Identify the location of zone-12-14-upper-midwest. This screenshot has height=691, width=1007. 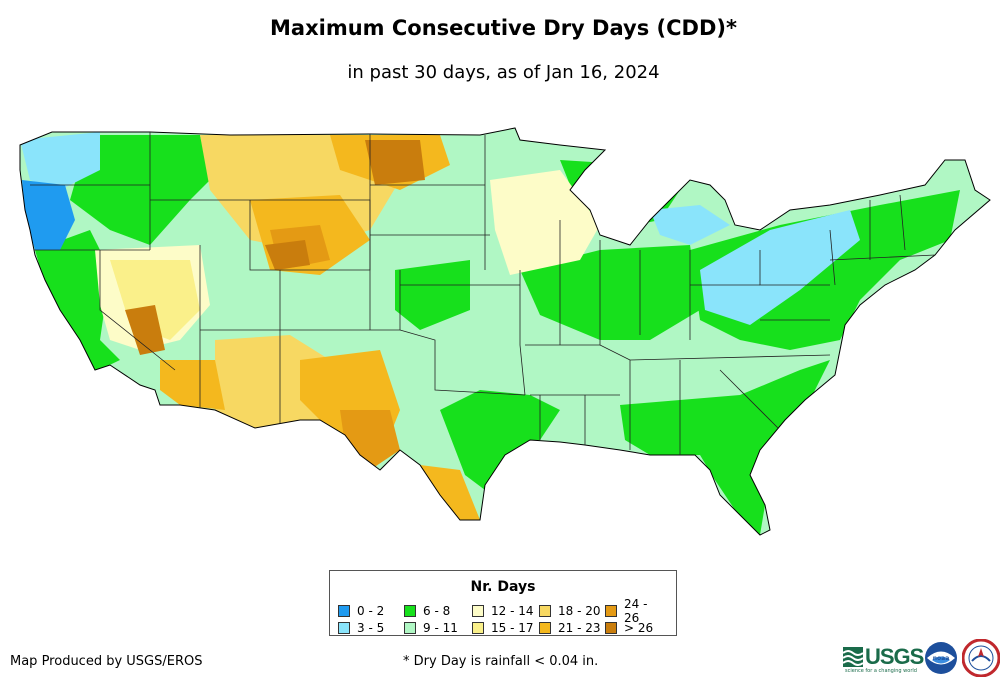
(545, 222).